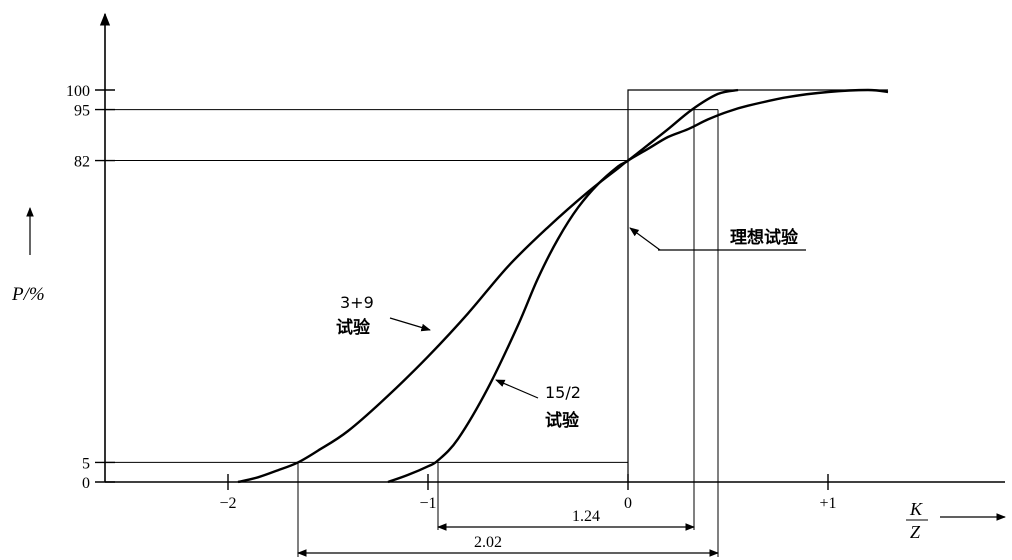  What do you see at coordinates (82, 162) in the screenshot?
I see `y-tick-label-2: 82` at bounding box center [82, 162].